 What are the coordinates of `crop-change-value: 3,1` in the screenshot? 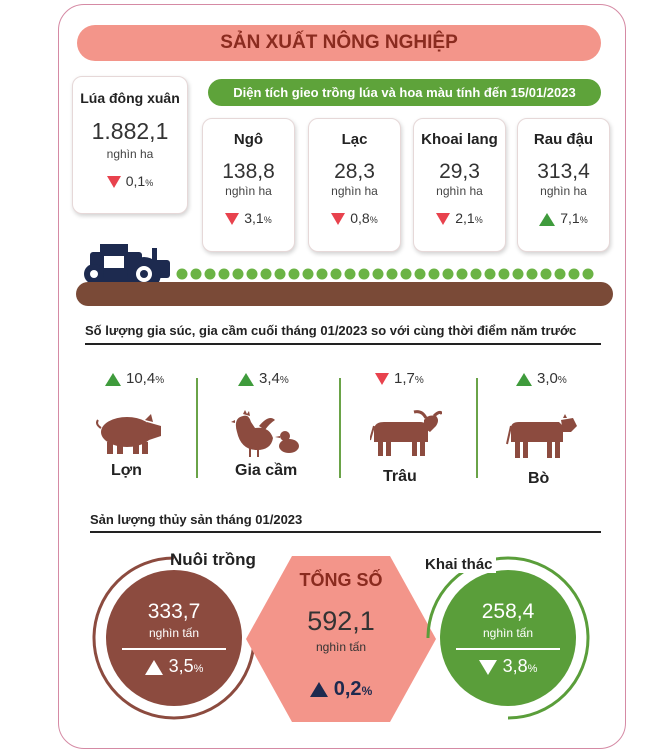 It's located at (254, 218).